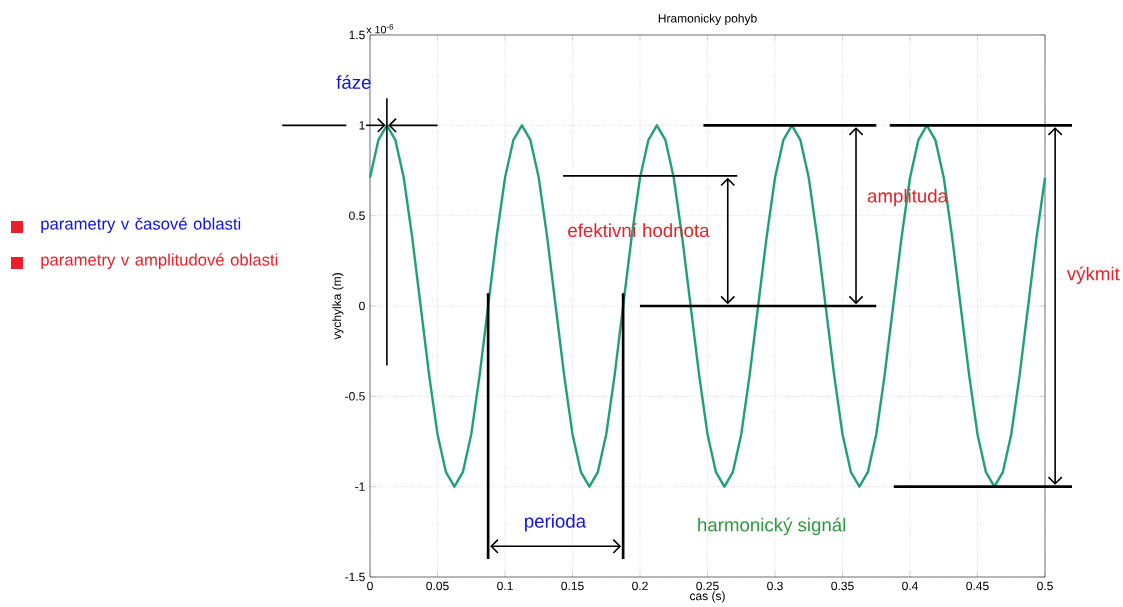 The width and height of the screenshot is (1123, 607). Describe the element at coordinates (556, 523) in the screenshot. I see `annotation: perioda` at that location.